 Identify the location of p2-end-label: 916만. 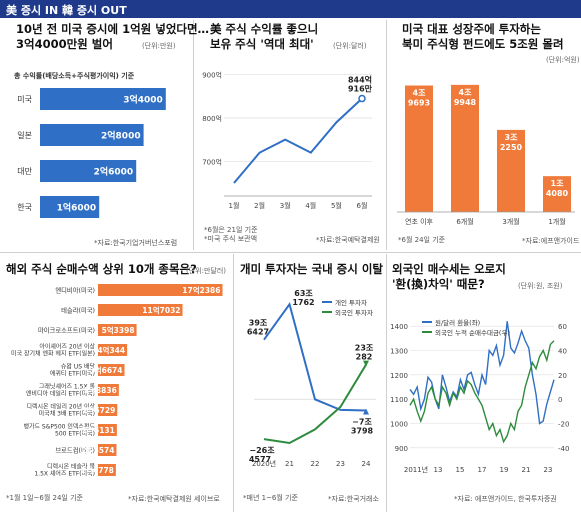
(360, 89).